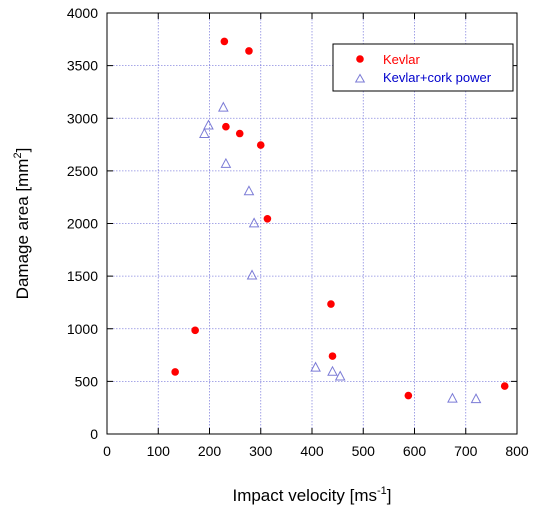 The height and width of the screenshot is (516, 550). What do you see at coordinates (159, 451) in the screenshot?
I see `x-tick-label: 100` at bounding box center [159, 451].